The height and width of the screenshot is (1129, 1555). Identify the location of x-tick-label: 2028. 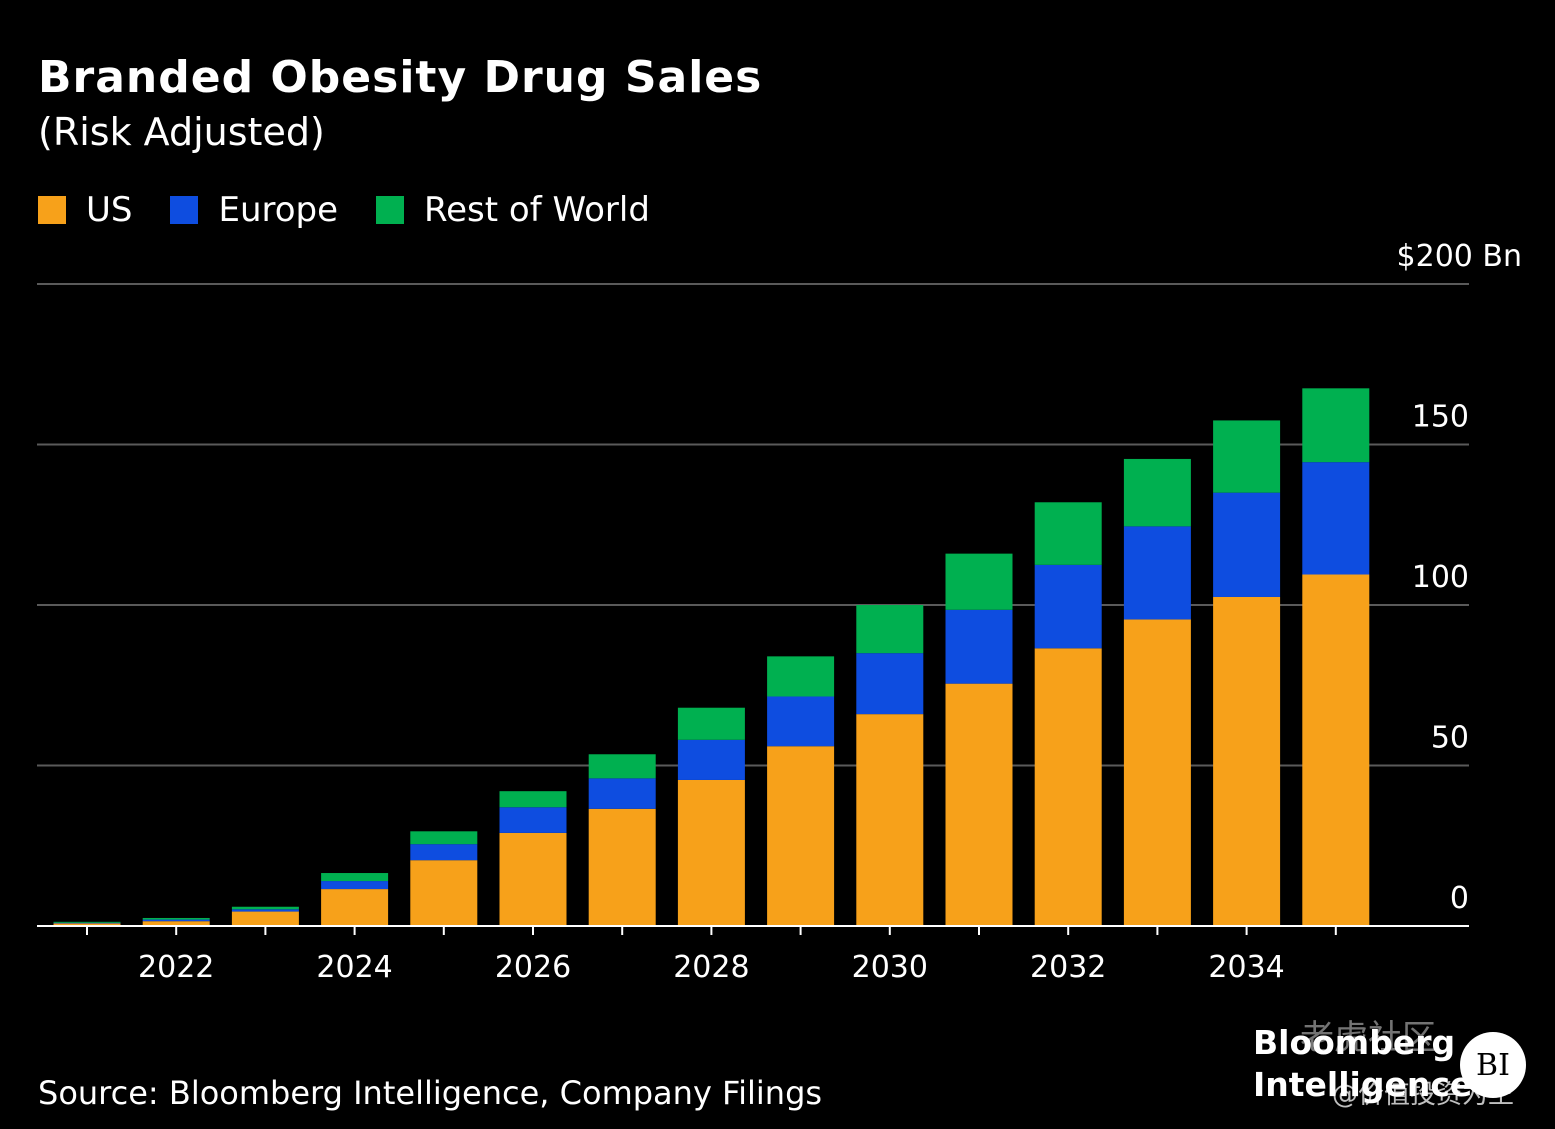
(711, 967).